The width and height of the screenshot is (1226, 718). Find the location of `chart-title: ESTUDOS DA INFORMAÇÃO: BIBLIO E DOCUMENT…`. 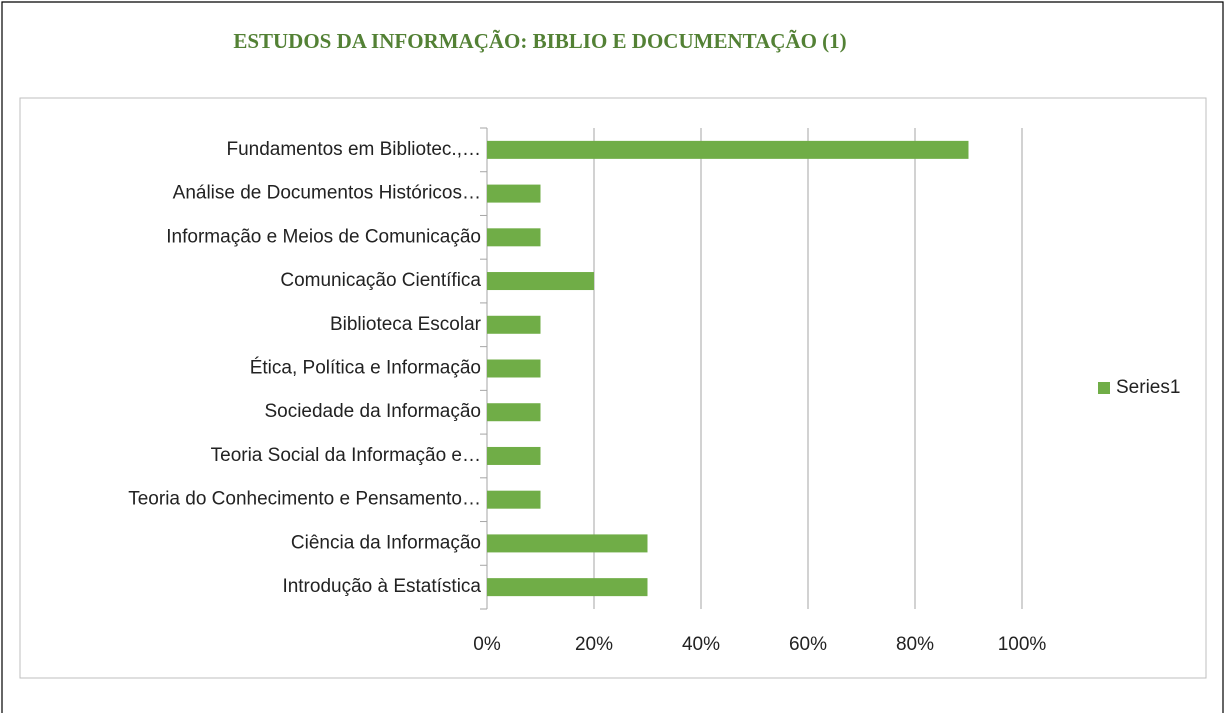

chart-title: ESTUDOS DA INFORMAÇÃO: BIBLIO E DOCUMENT… is located at coordinates (539, 41).